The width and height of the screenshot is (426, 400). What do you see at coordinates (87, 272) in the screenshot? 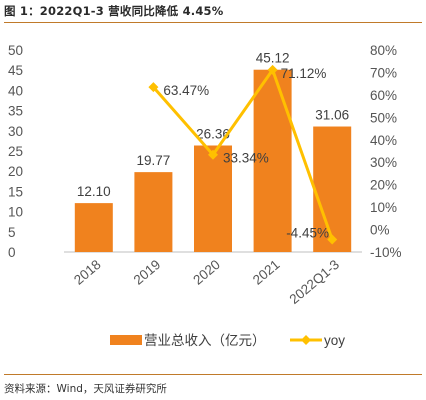
I see `x-tick-label: 2018` at bounding box center [87, 272].